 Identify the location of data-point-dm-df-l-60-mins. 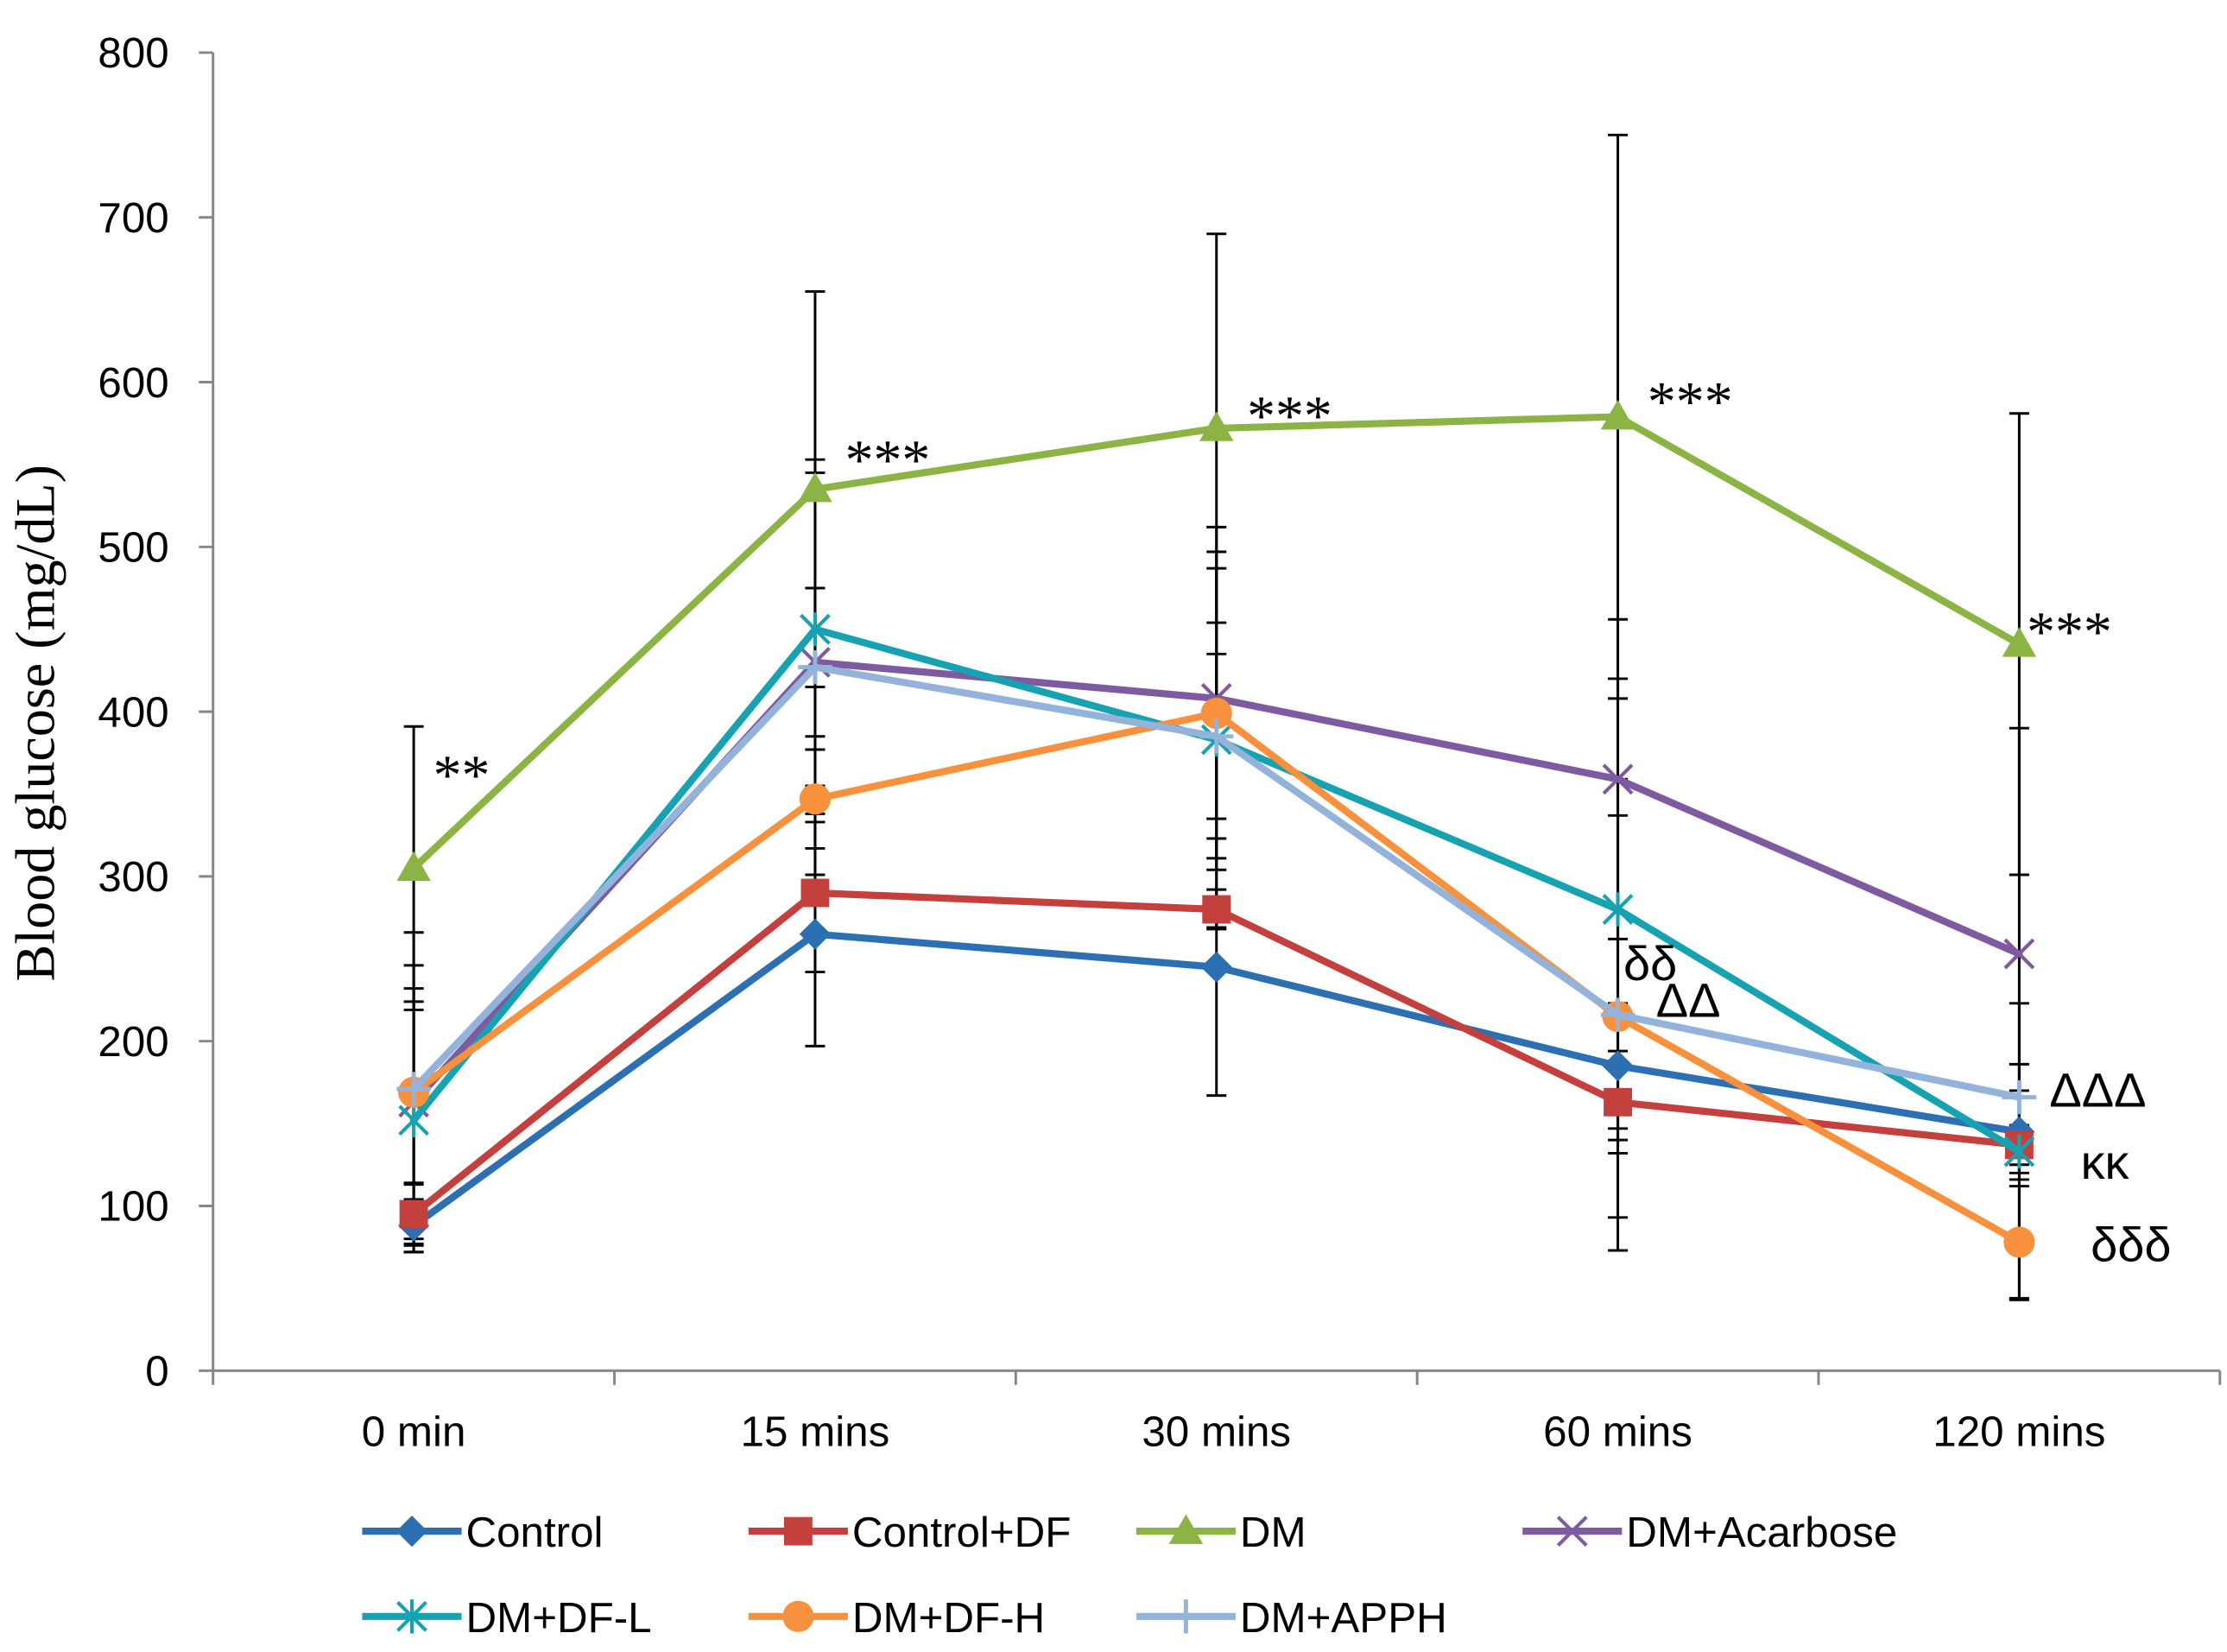
(1618, 909).